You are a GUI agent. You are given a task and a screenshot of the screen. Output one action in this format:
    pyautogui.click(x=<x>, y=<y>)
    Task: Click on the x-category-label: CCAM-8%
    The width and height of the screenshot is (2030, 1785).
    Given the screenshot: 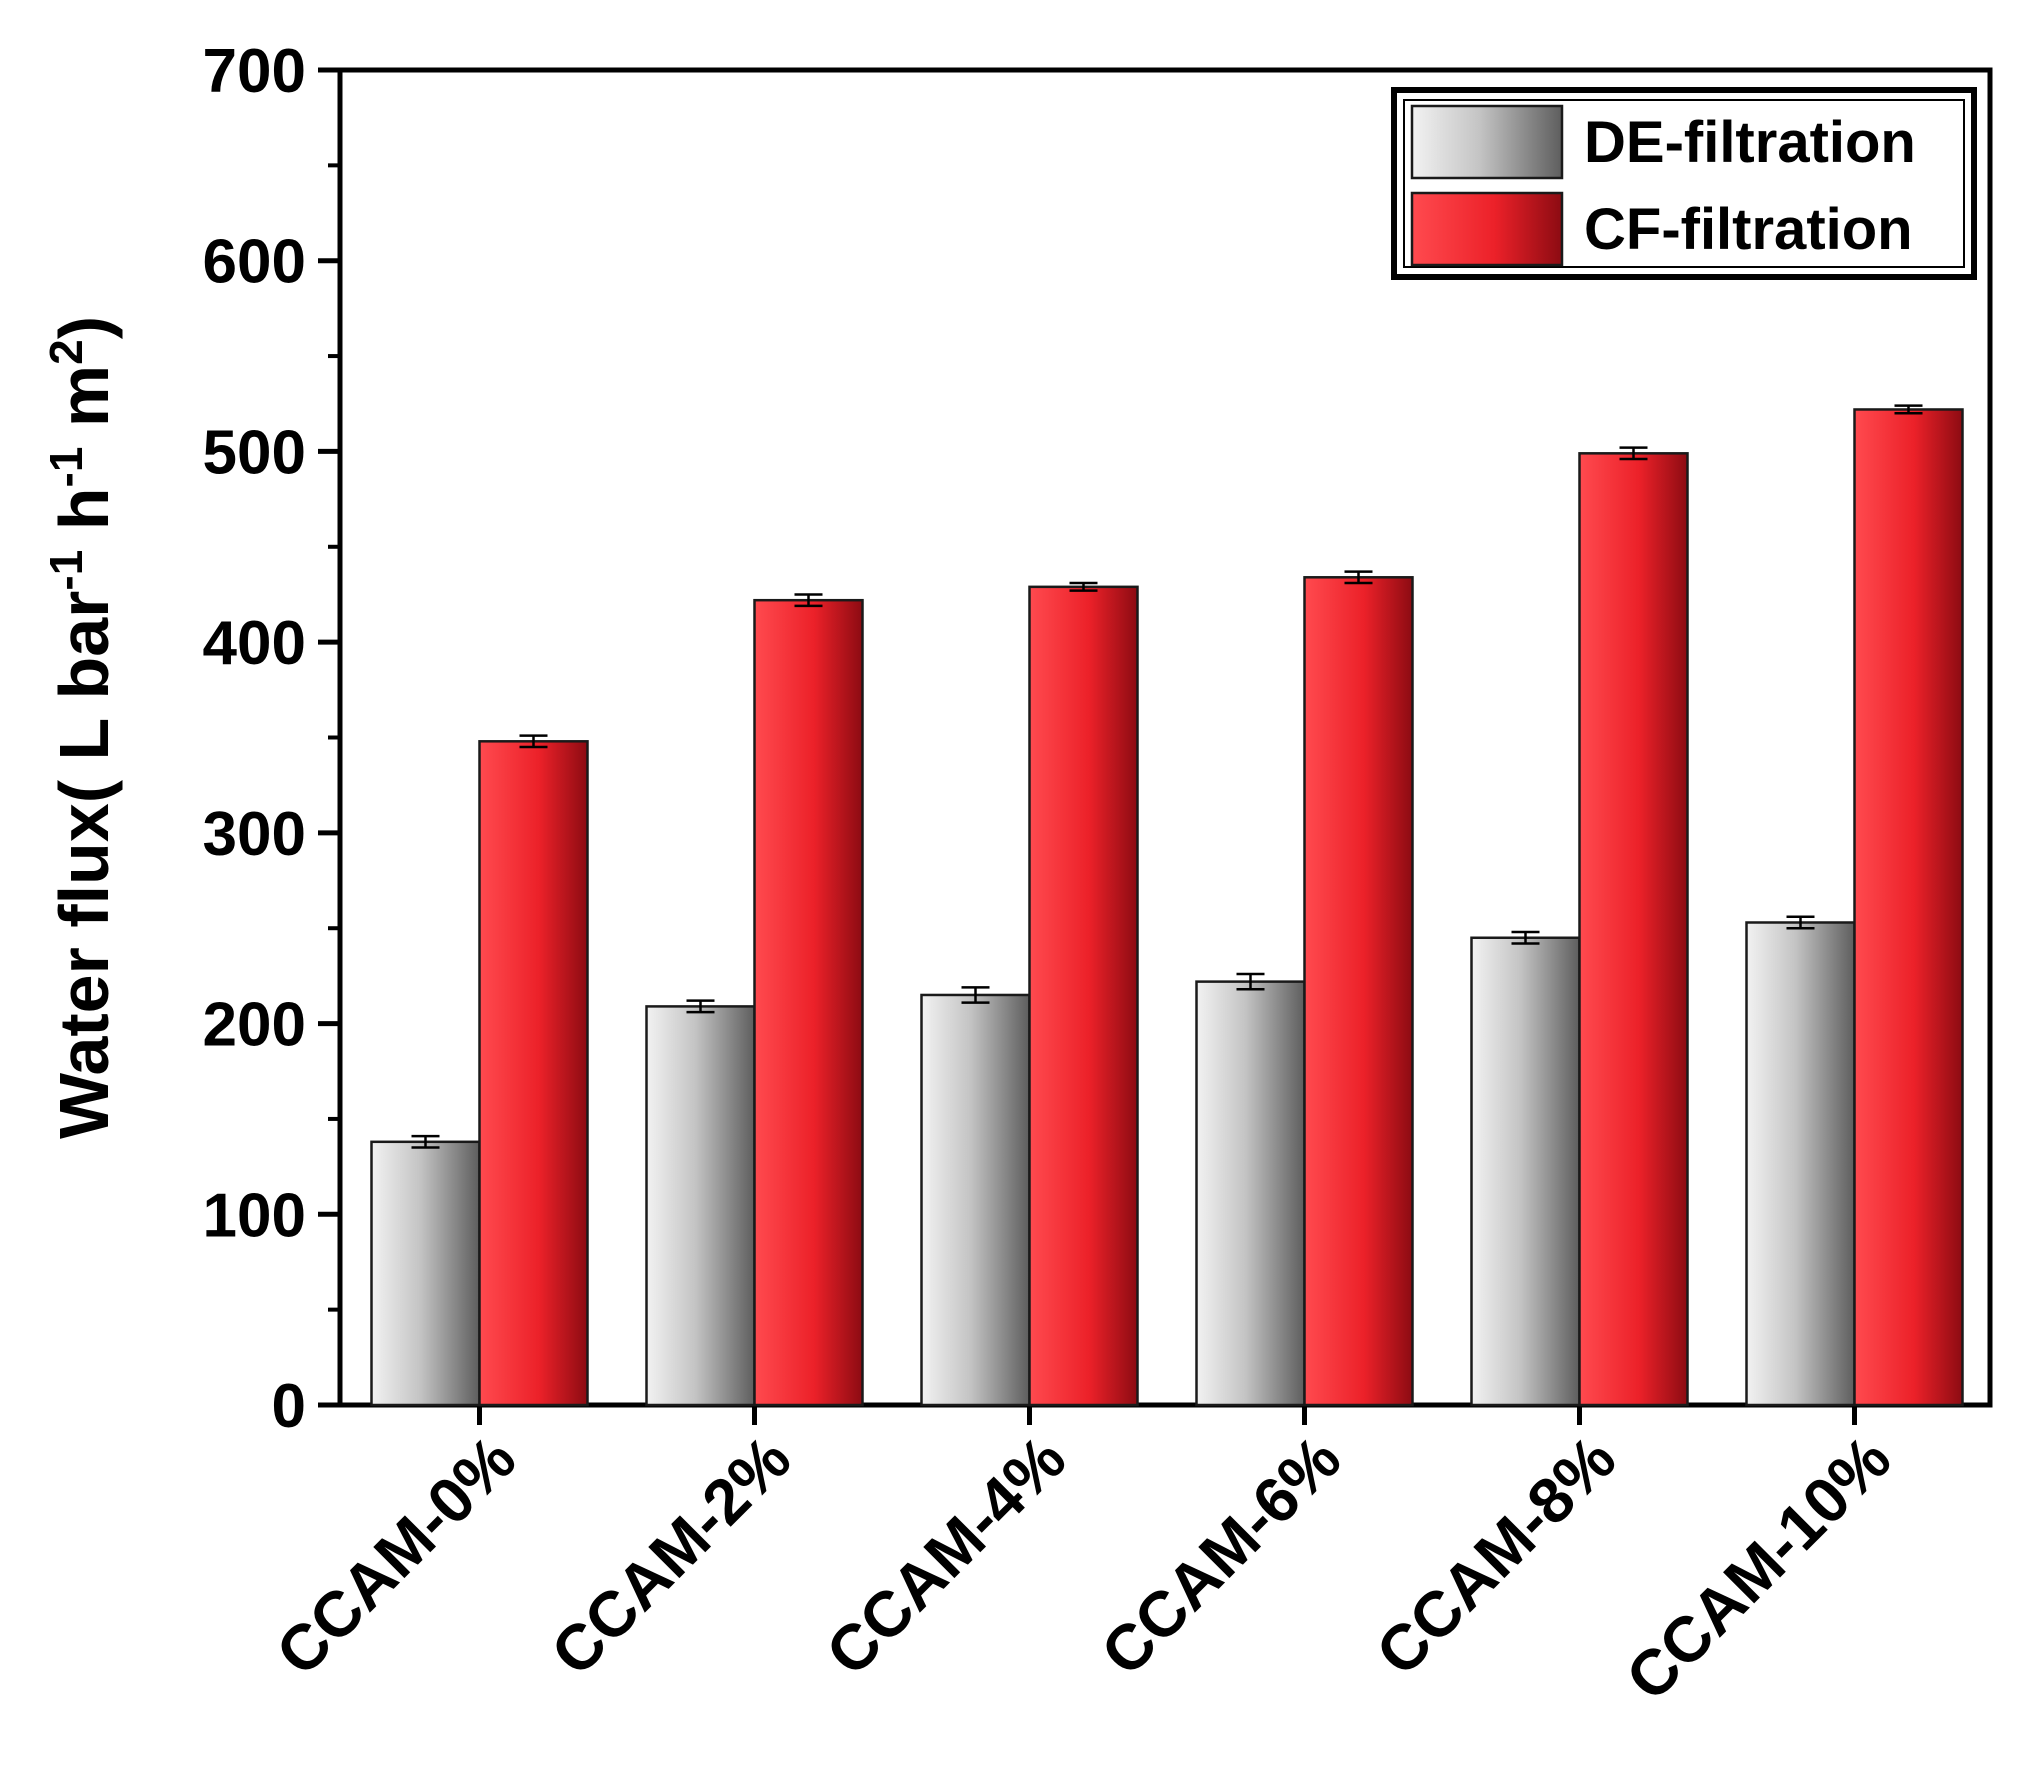 What is the action you would take?
    pyautogui.click(x=1495, y=1555)
    